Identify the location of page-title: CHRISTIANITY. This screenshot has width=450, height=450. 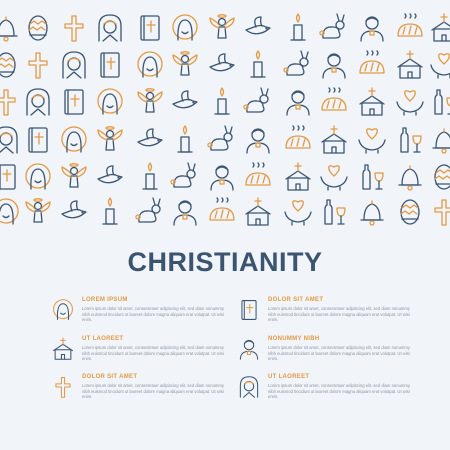
(225, 262).